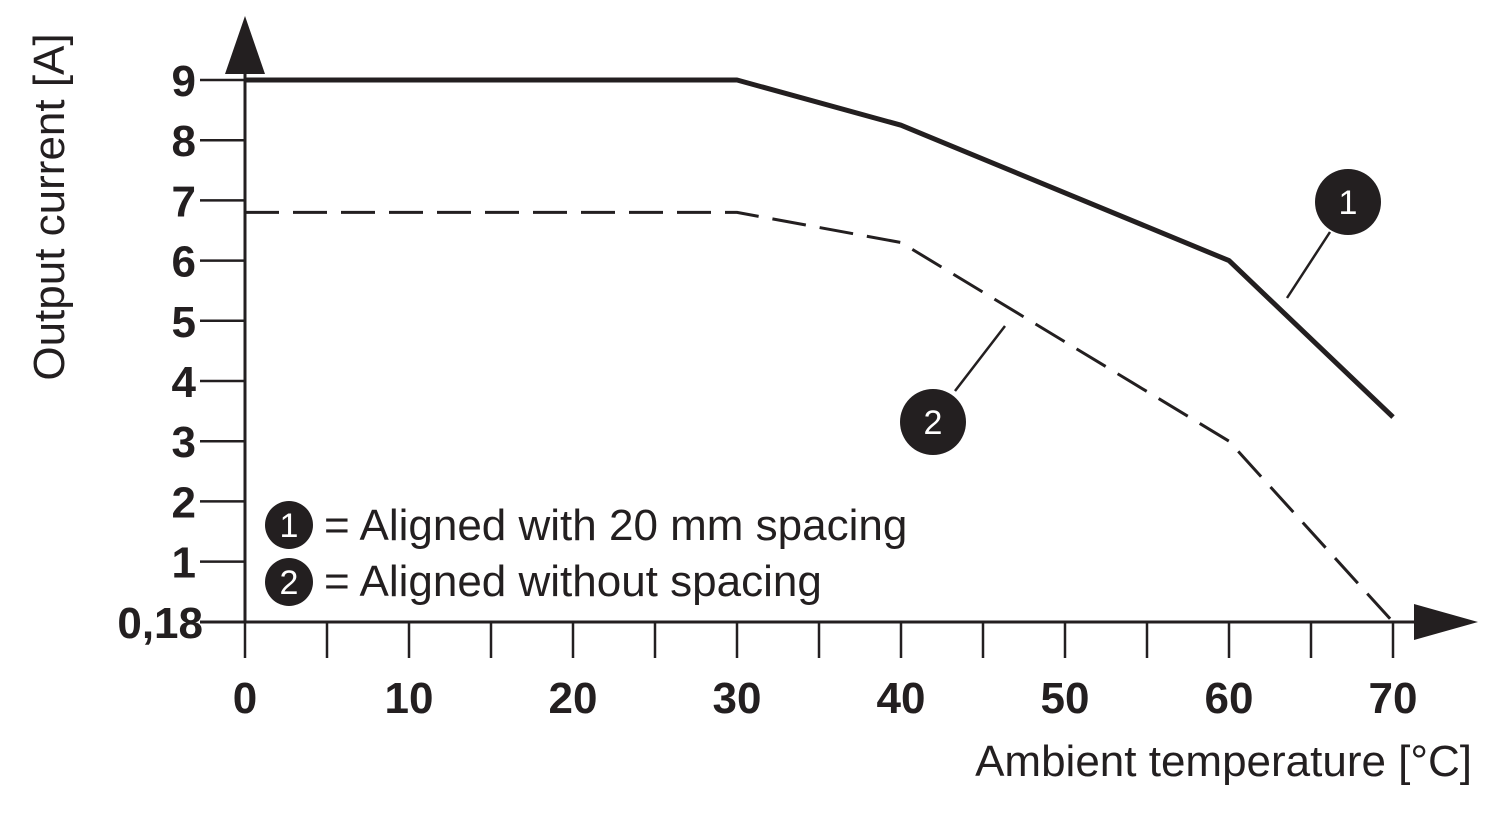 This screenshot has width=1500, height=820. I want to click on x-axis-arrow, so click(1446, 622).